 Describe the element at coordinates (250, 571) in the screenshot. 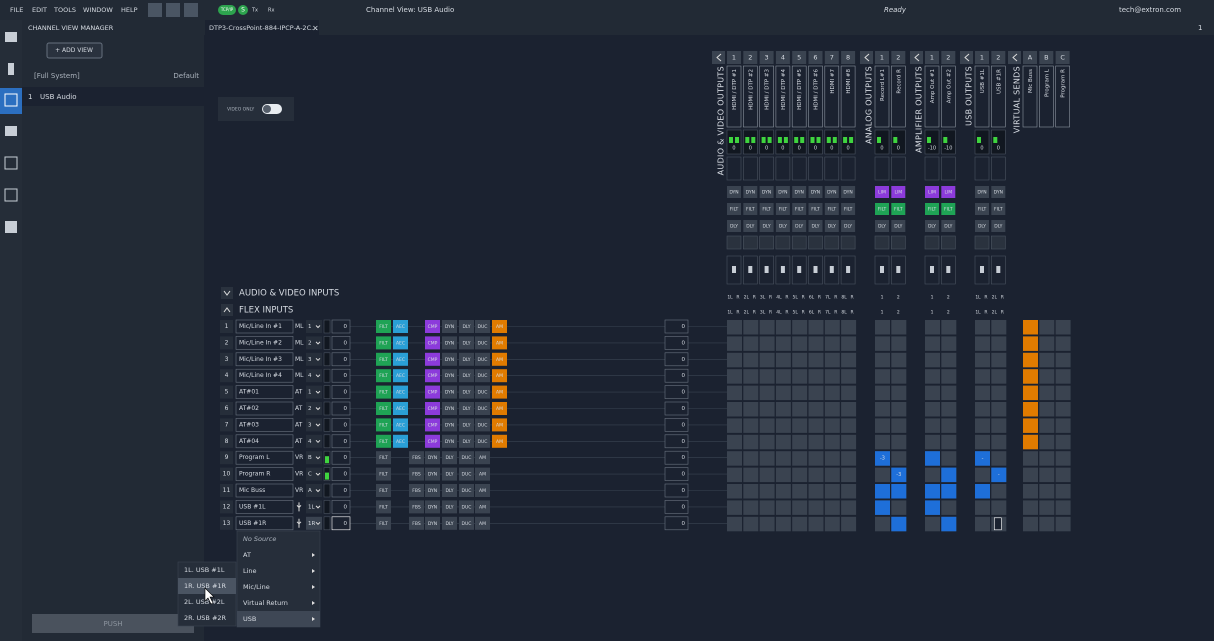

I see `source-menu-item: Line` at that location.